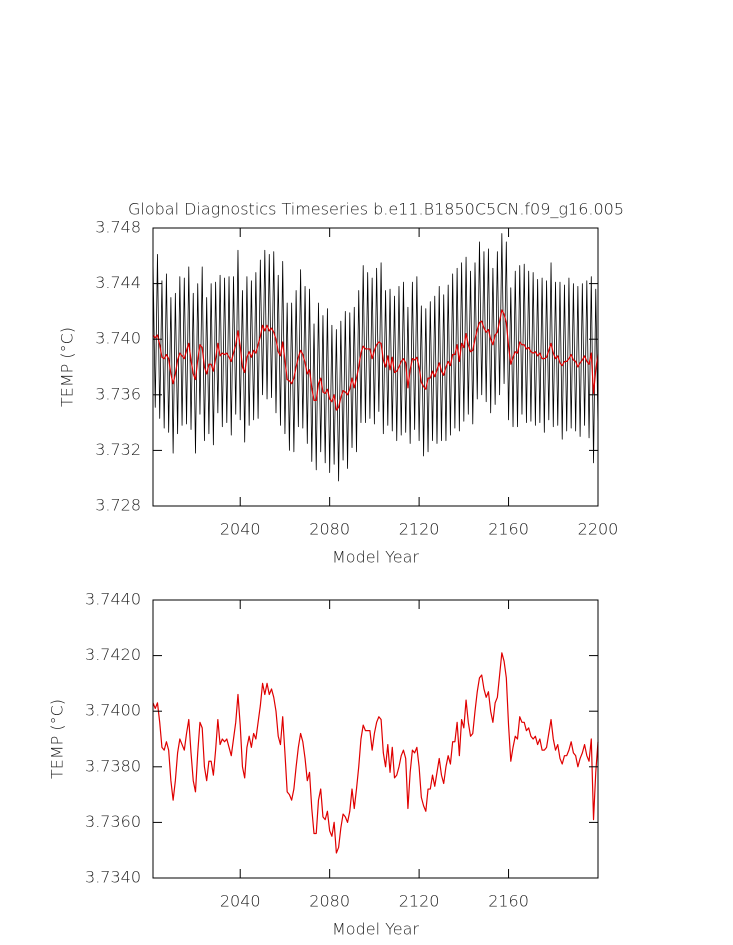 The height and width of the screenshot is (945, 733). What do you see at coordinates (113, 821) in the screenshot?
I see `y-tick-label: 3.7360` at bounding box center [113, 821].